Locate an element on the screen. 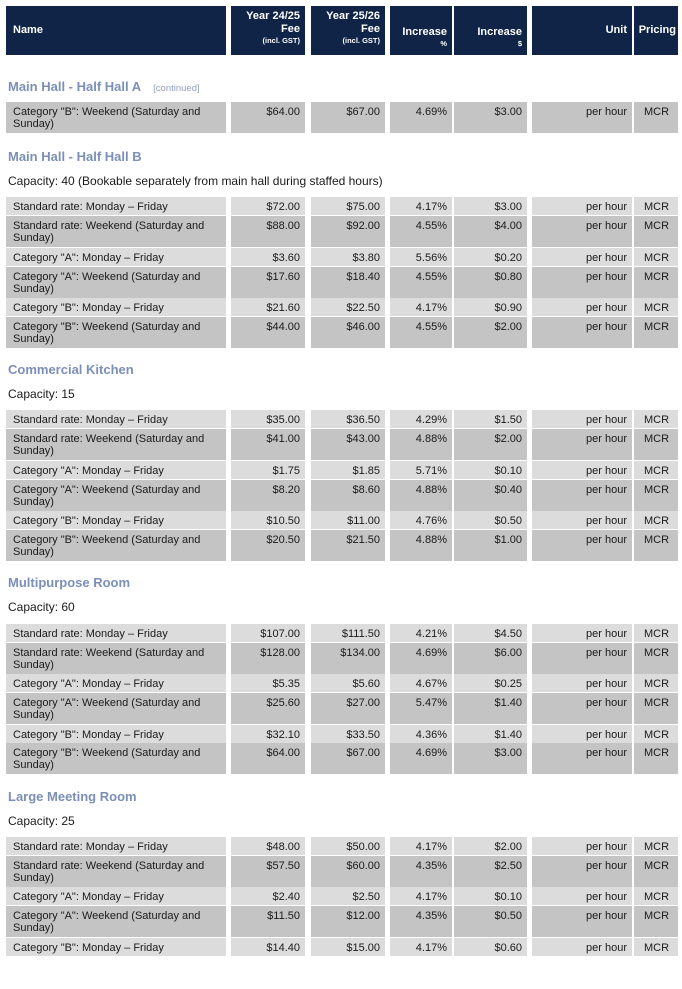 The image size is (682, 989). row-increase-dollar: $0.80 is located at coordinates (490, 282).